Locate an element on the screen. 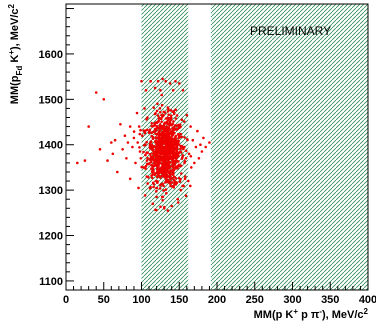 The height and width of the screenshot is (325, 376). x-axis-title: MM(p K+ p π-), MeV/c2 is located at coordinates (311, 314).